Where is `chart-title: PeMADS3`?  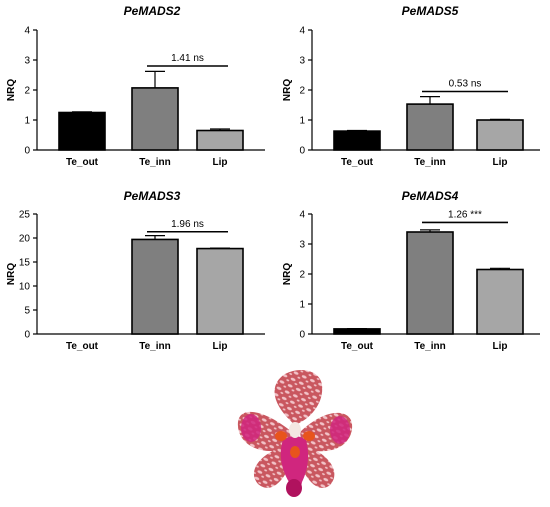 chart-title: PeMADS3 is located at coordinates (152, 196).